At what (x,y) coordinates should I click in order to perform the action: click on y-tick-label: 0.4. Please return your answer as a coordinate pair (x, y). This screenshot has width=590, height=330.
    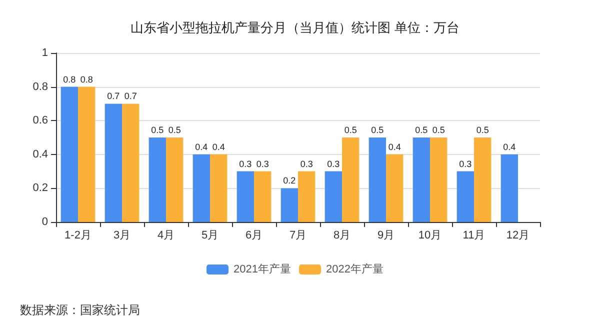
    Looking at the image, I should click on (40, 154).